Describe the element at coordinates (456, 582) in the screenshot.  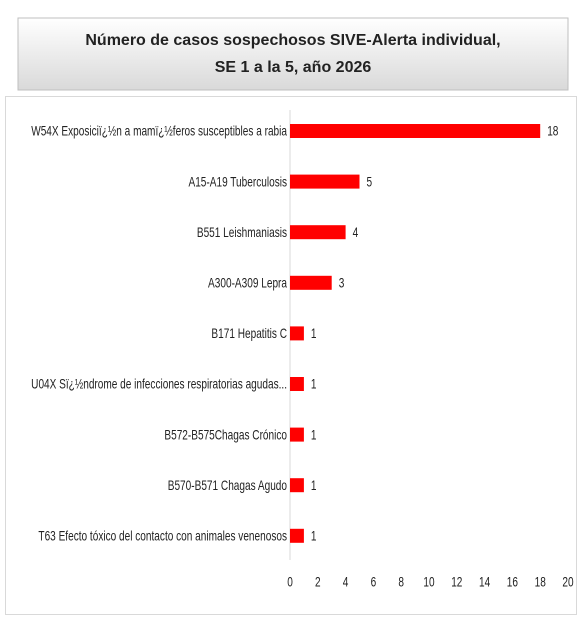
I see `x-tick-label: 12` at that location.